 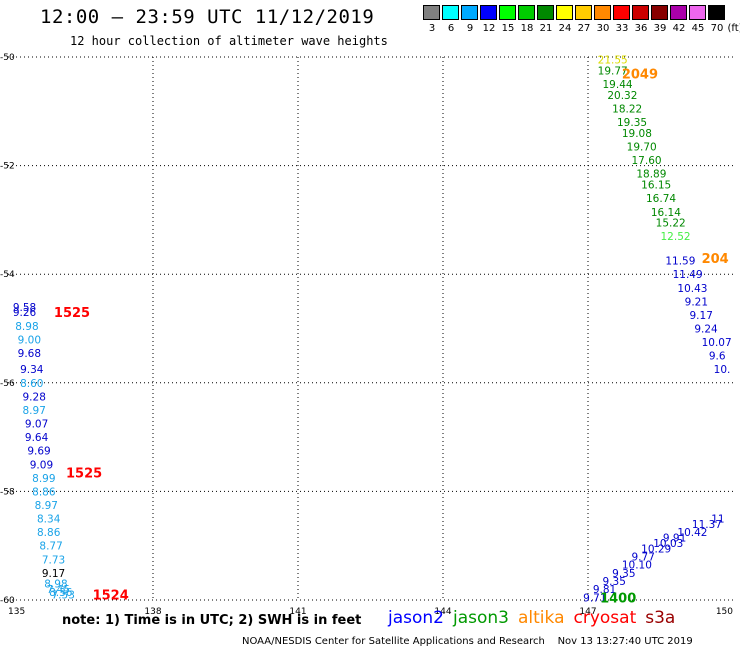 What do you see at coordinates (38, 452) in the screenshot?
I see `wave-height-point: 9.69` at bounding box center [38, 452].